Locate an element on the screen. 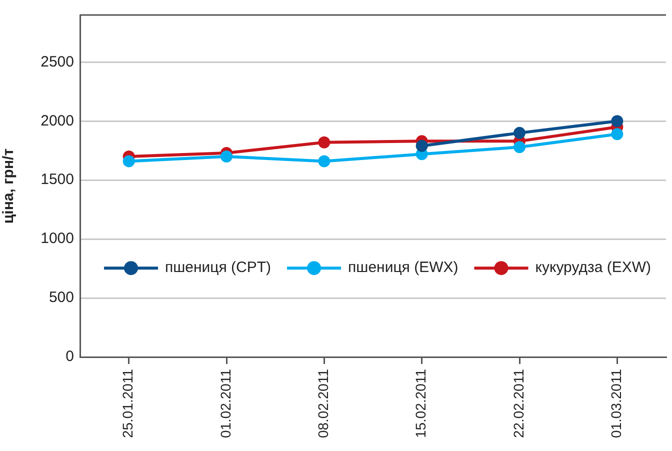  legend-label: кукурудза (EXW) is located at coordinates (593, 267).